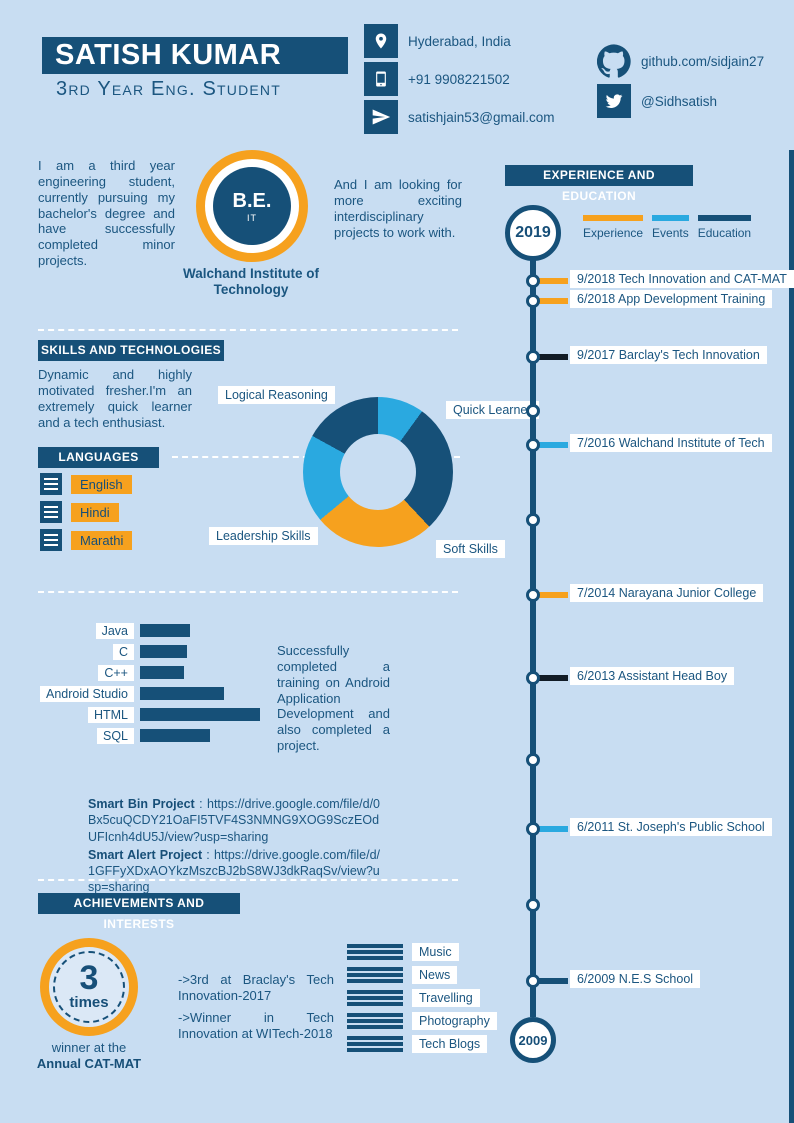  I want to click on skills-section-header: SKILLS AND TECHNOLOGIES, so click(131, 350).